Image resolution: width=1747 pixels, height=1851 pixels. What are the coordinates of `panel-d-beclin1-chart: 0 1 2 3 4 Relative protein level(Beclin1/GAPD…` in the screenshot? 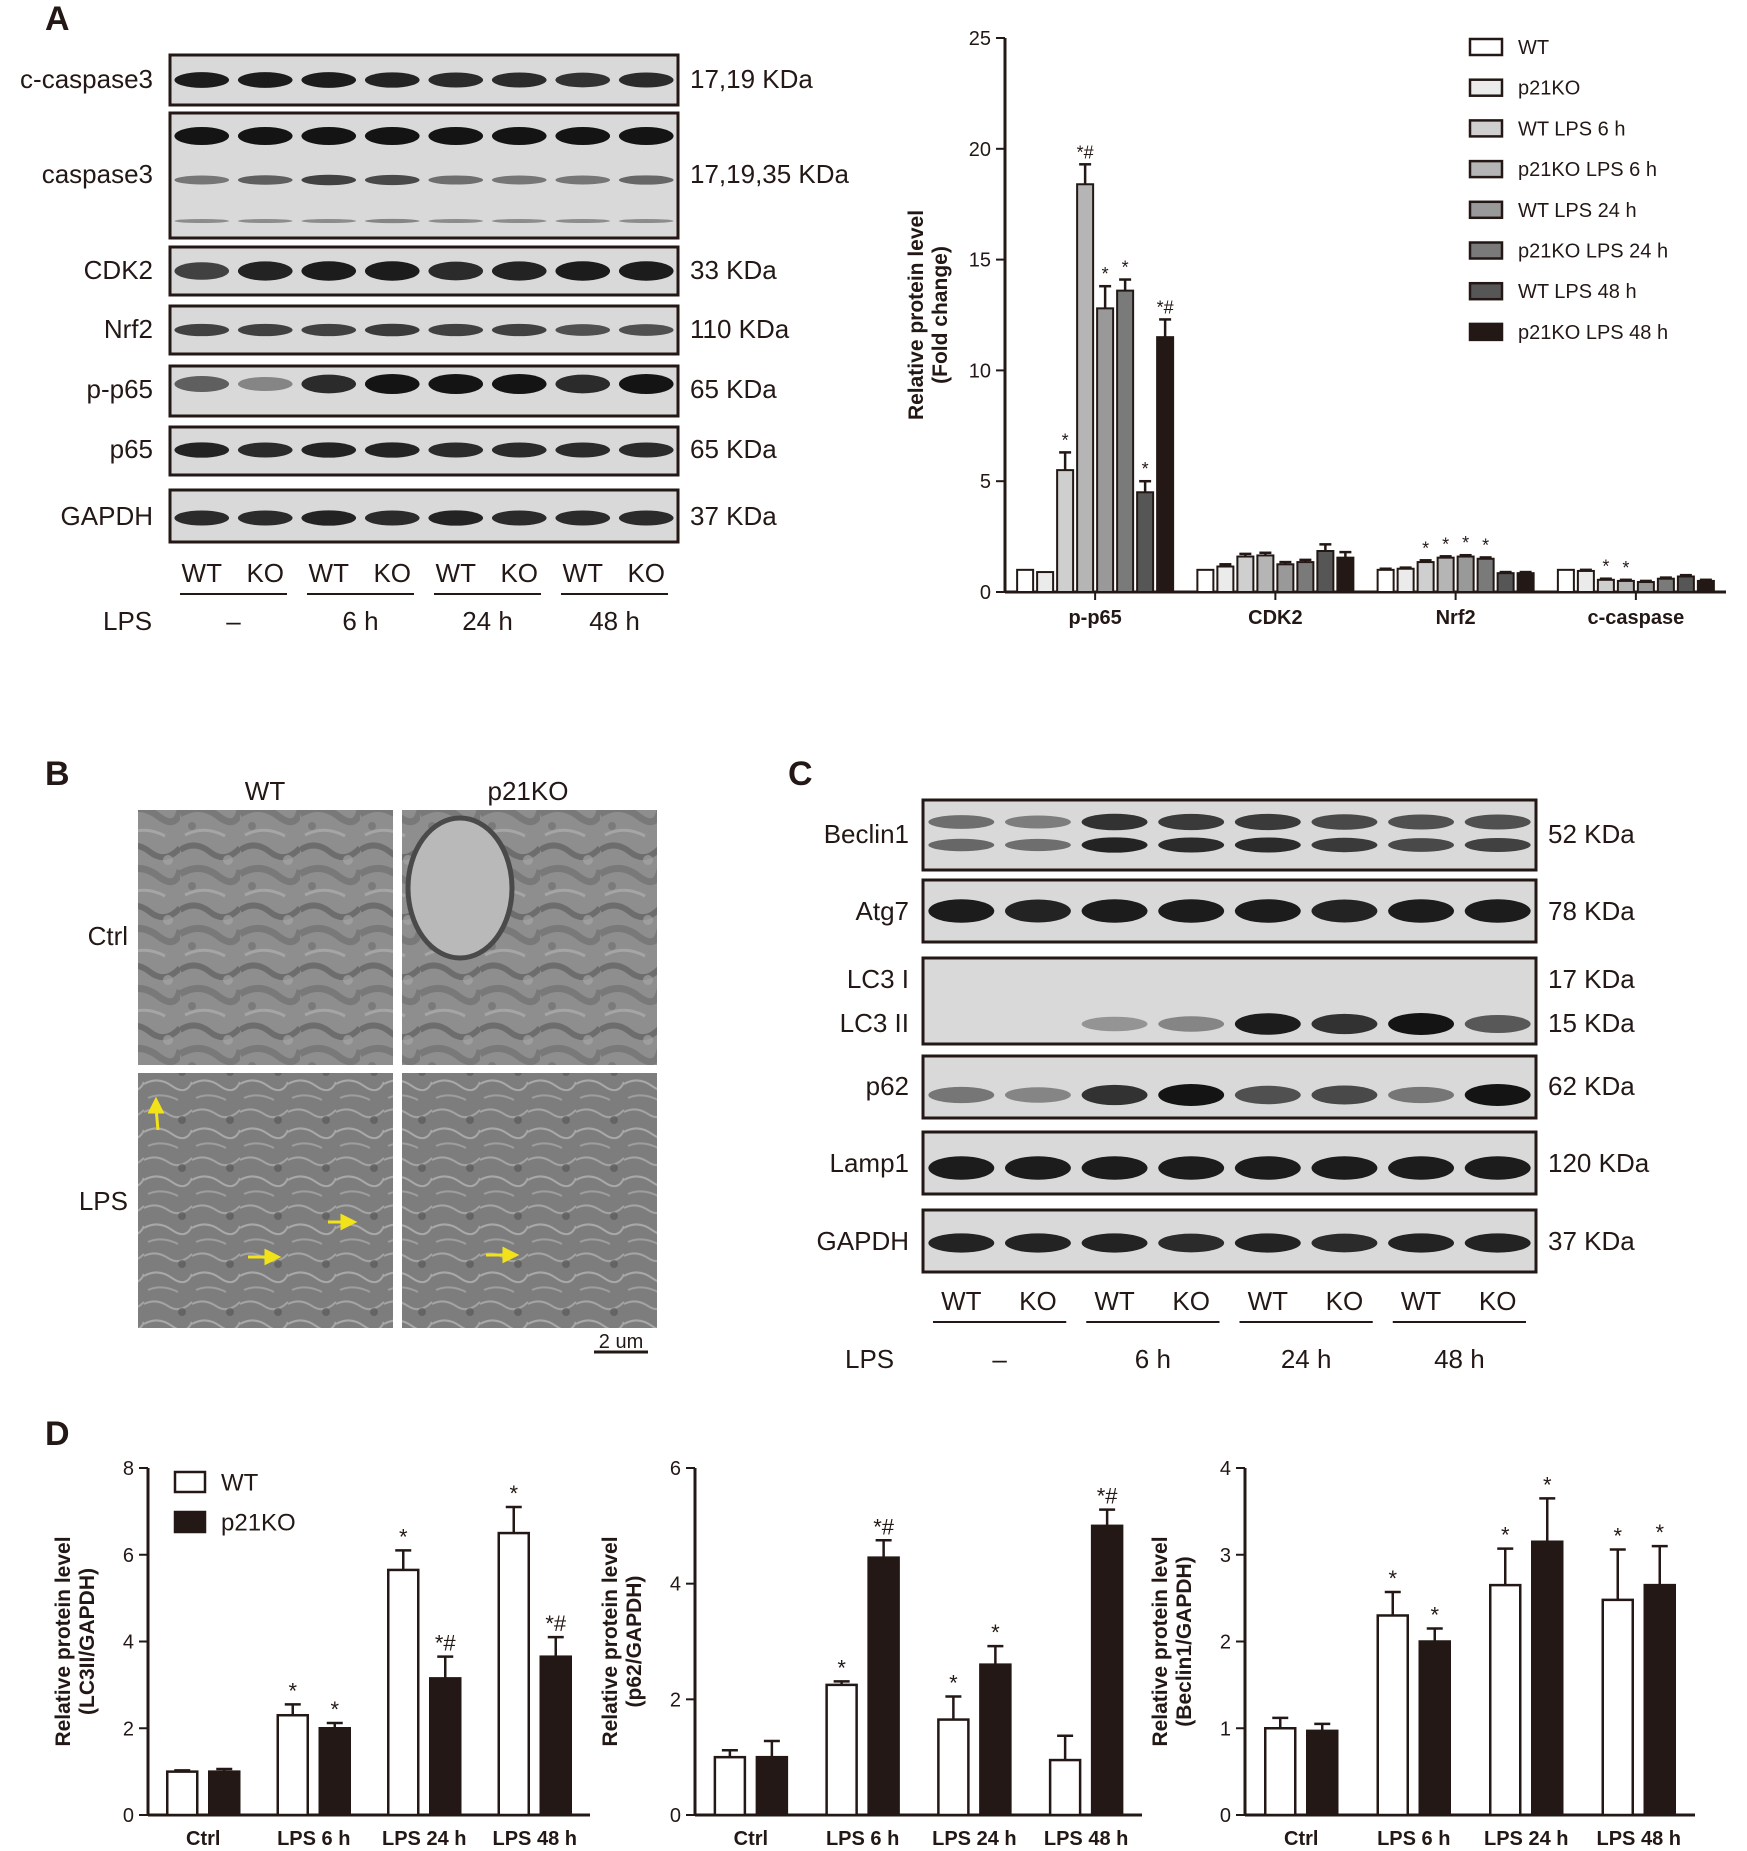 It's located at (1422, 1654).